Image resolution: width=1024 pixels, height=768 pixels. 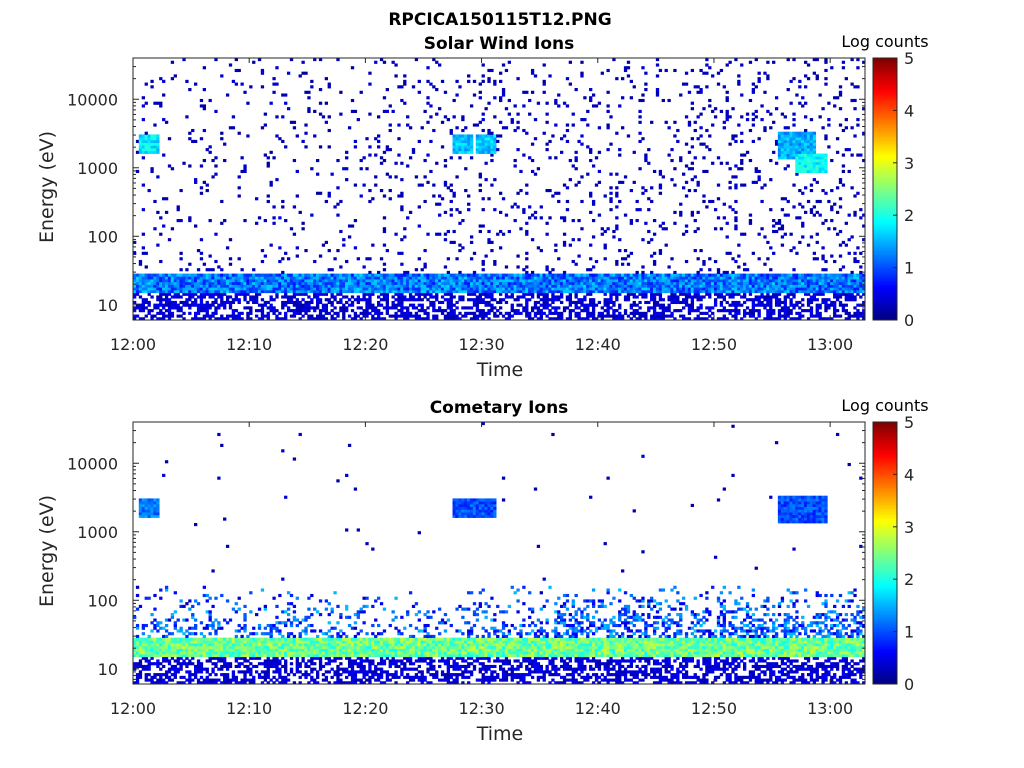 What do you see at coordinates (499, 44) in the screenshot?
I see `panel-title: Solar Wind Ions` at bounding box center [499, 44].